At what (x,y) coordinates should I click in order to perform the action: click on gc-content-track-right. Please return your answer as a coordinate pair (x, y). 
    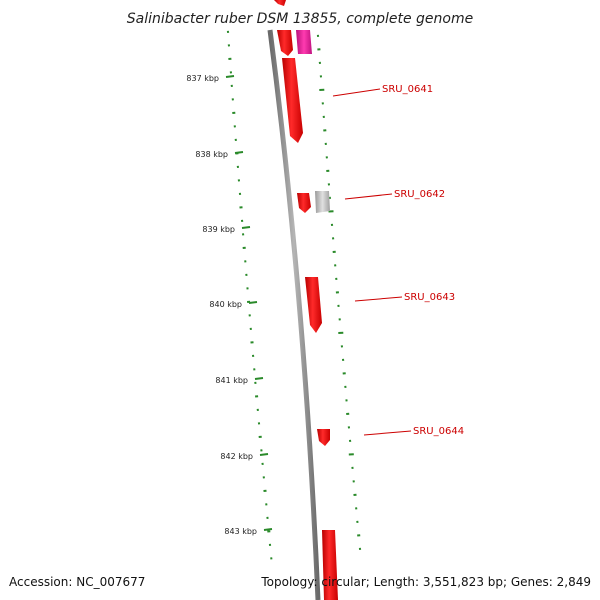
    Looking at the image, I should click on (339, 292).